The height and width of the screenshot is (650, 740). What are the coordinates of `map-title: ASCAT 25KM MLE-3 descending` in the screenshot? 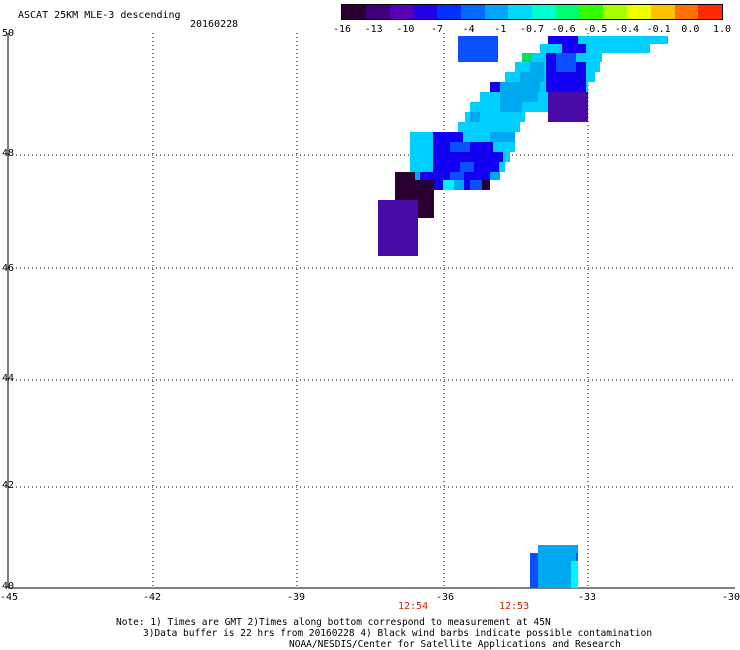 It's located at (99, 15).